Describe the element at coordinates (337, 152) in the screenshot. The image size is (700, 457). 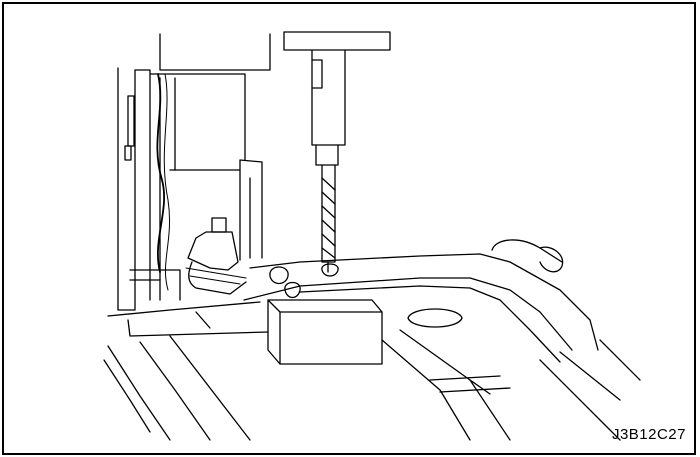
I see `chuck-and-drill-bit` at that location.